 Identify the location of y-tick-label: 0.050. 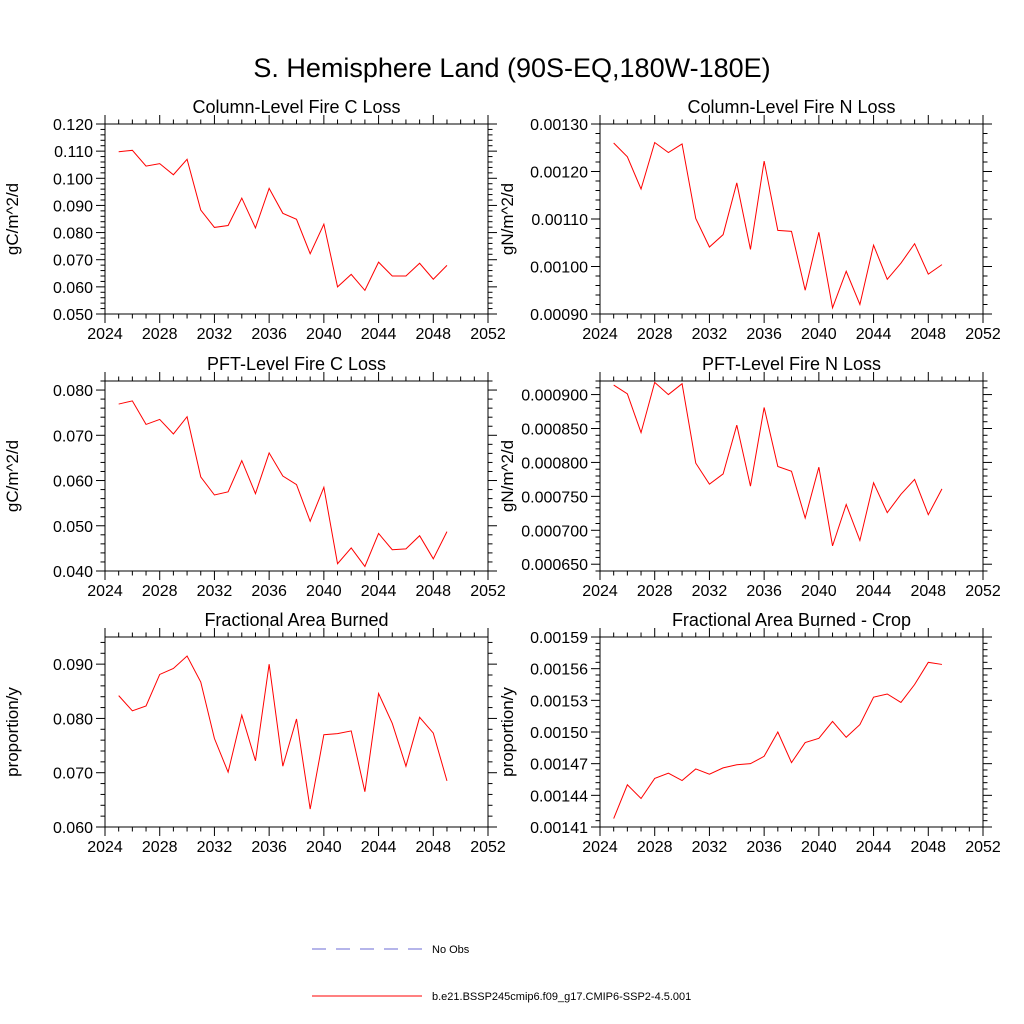
(73, 527).